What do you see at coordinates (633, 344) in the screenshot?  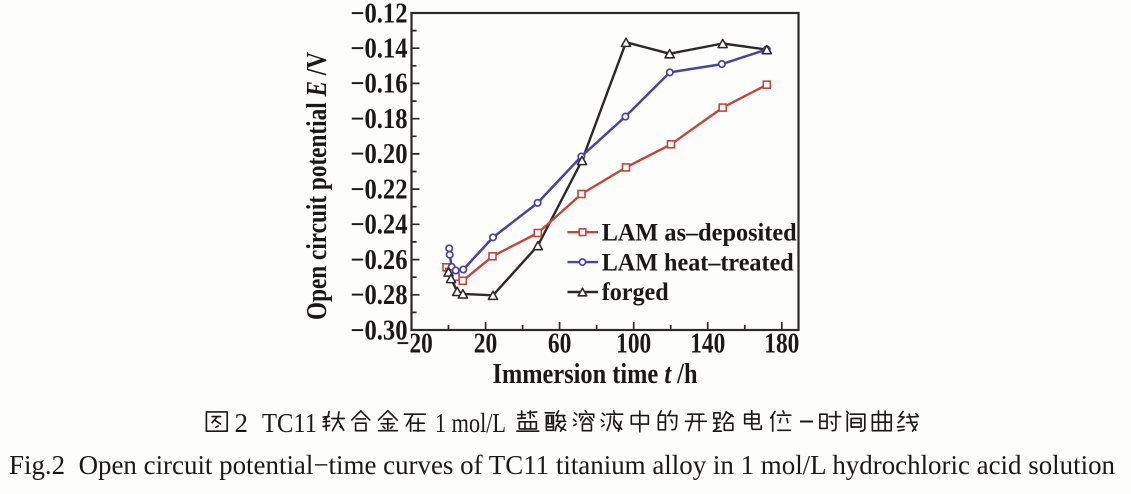 I see `svg-text: 100` at bounding box center [633, 344].